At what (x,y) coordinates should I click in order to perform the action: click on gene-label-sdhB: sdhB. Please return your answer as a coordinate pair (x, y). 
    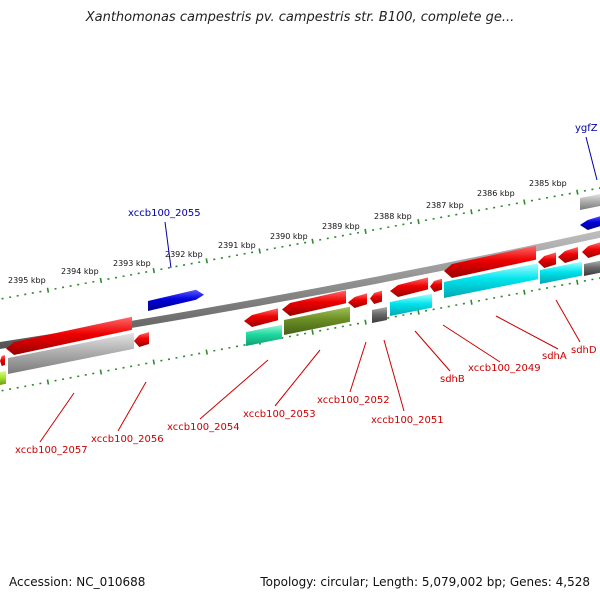
    Looking at the image, I should click on (452, 379).